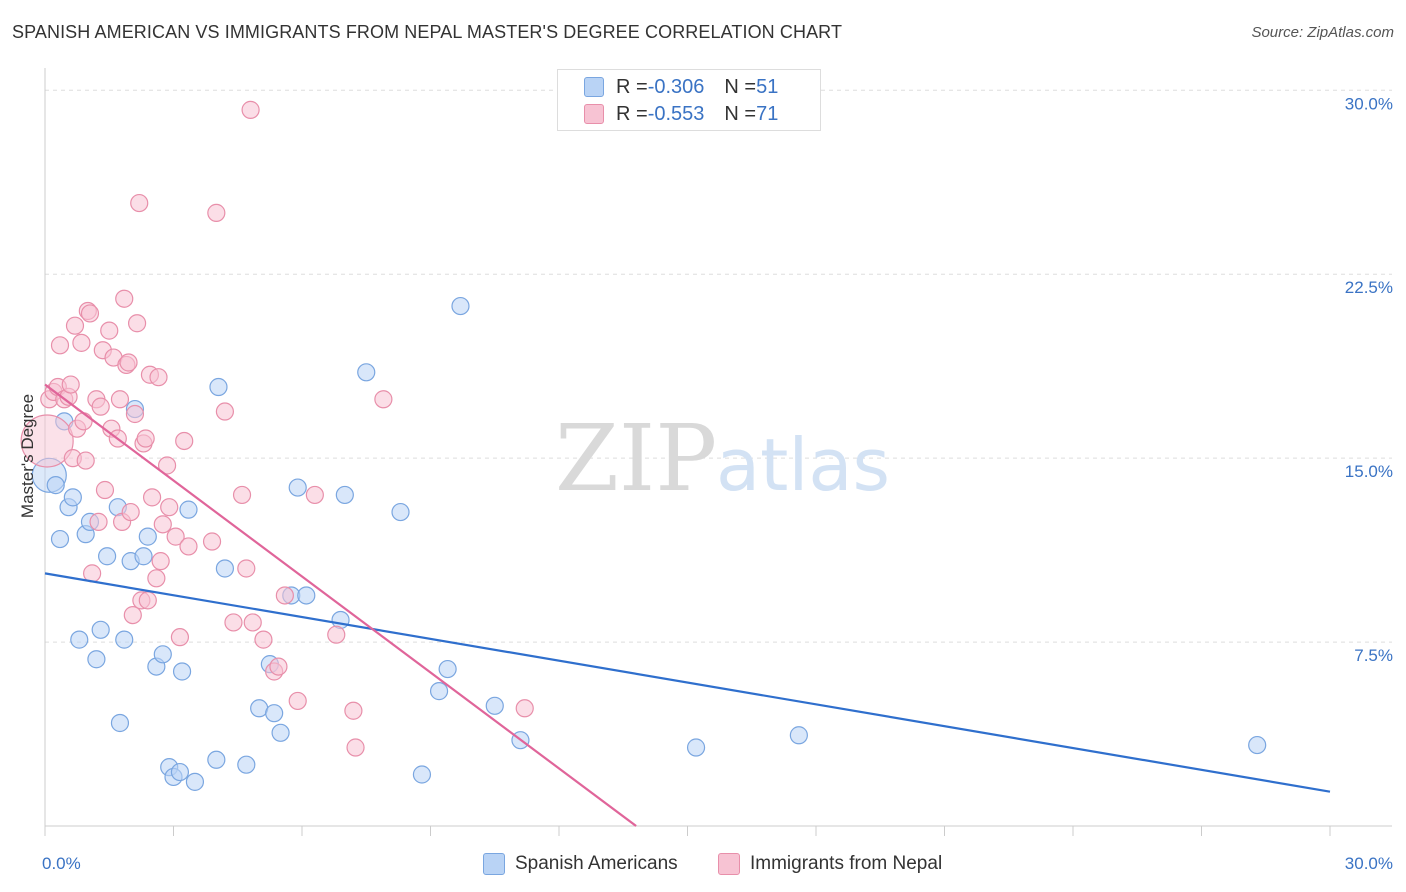  I want to click on y-axis-label: Master's Degree, so click(27, 456).